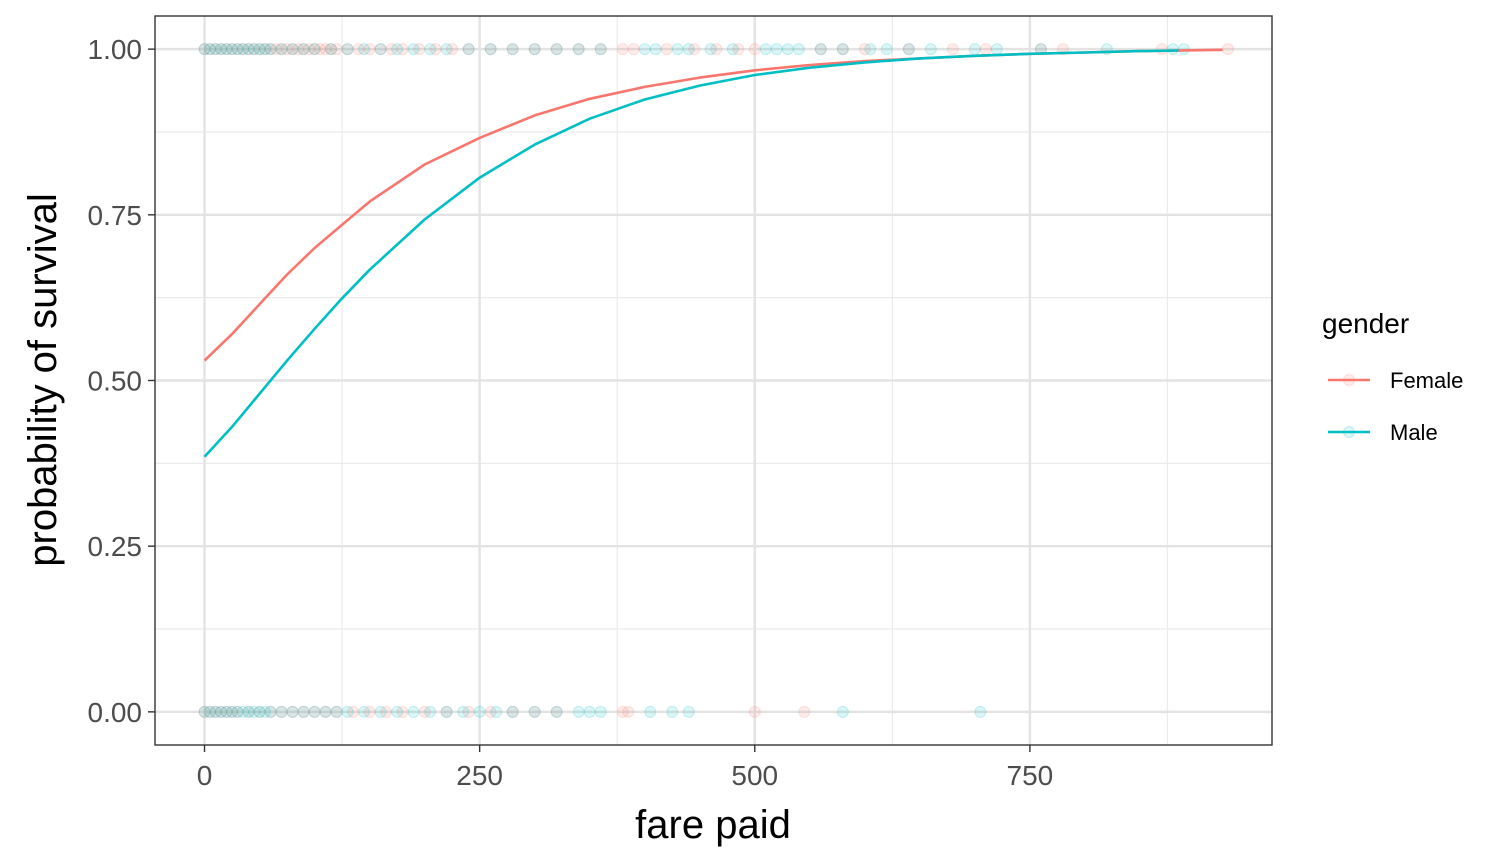 This screenshot has width=1512, height=864. I want to click on y-tick-label: 0.75, so click(115, 215).